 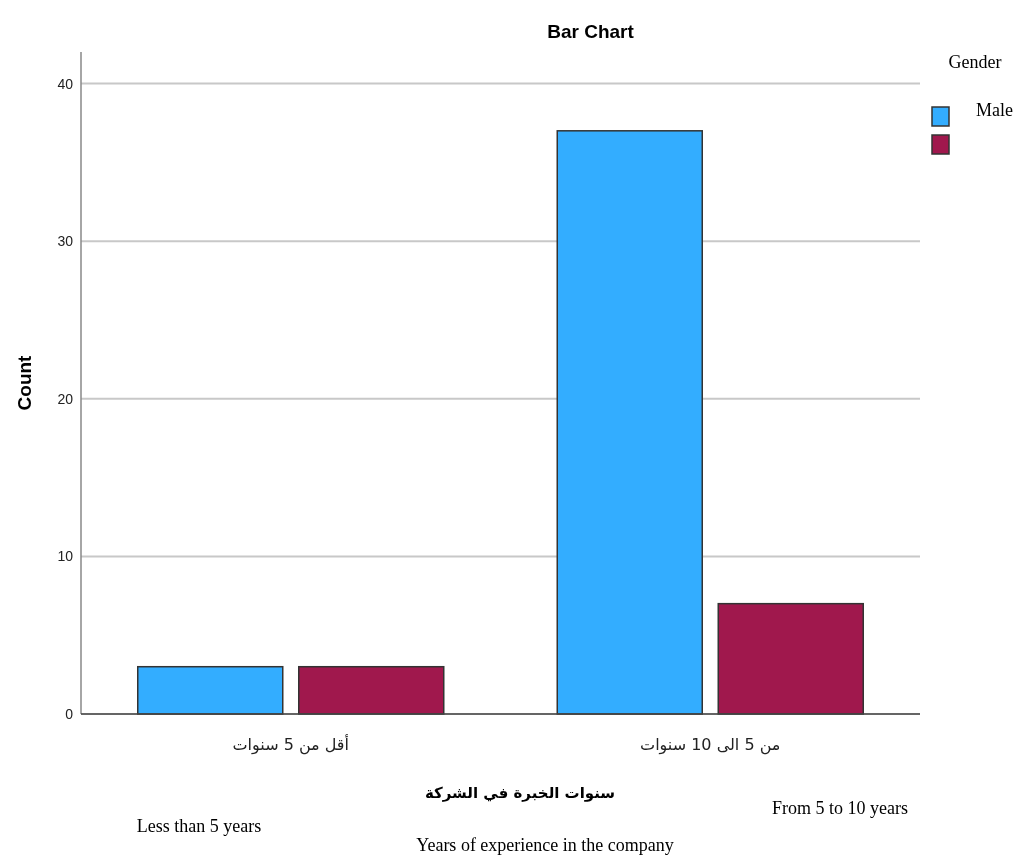 What do you see at coordinates (520, 793) in the screenshot?
I see `x-axis-title: سنوات الخبرة في الشركة` at bounding box center [520, 793].